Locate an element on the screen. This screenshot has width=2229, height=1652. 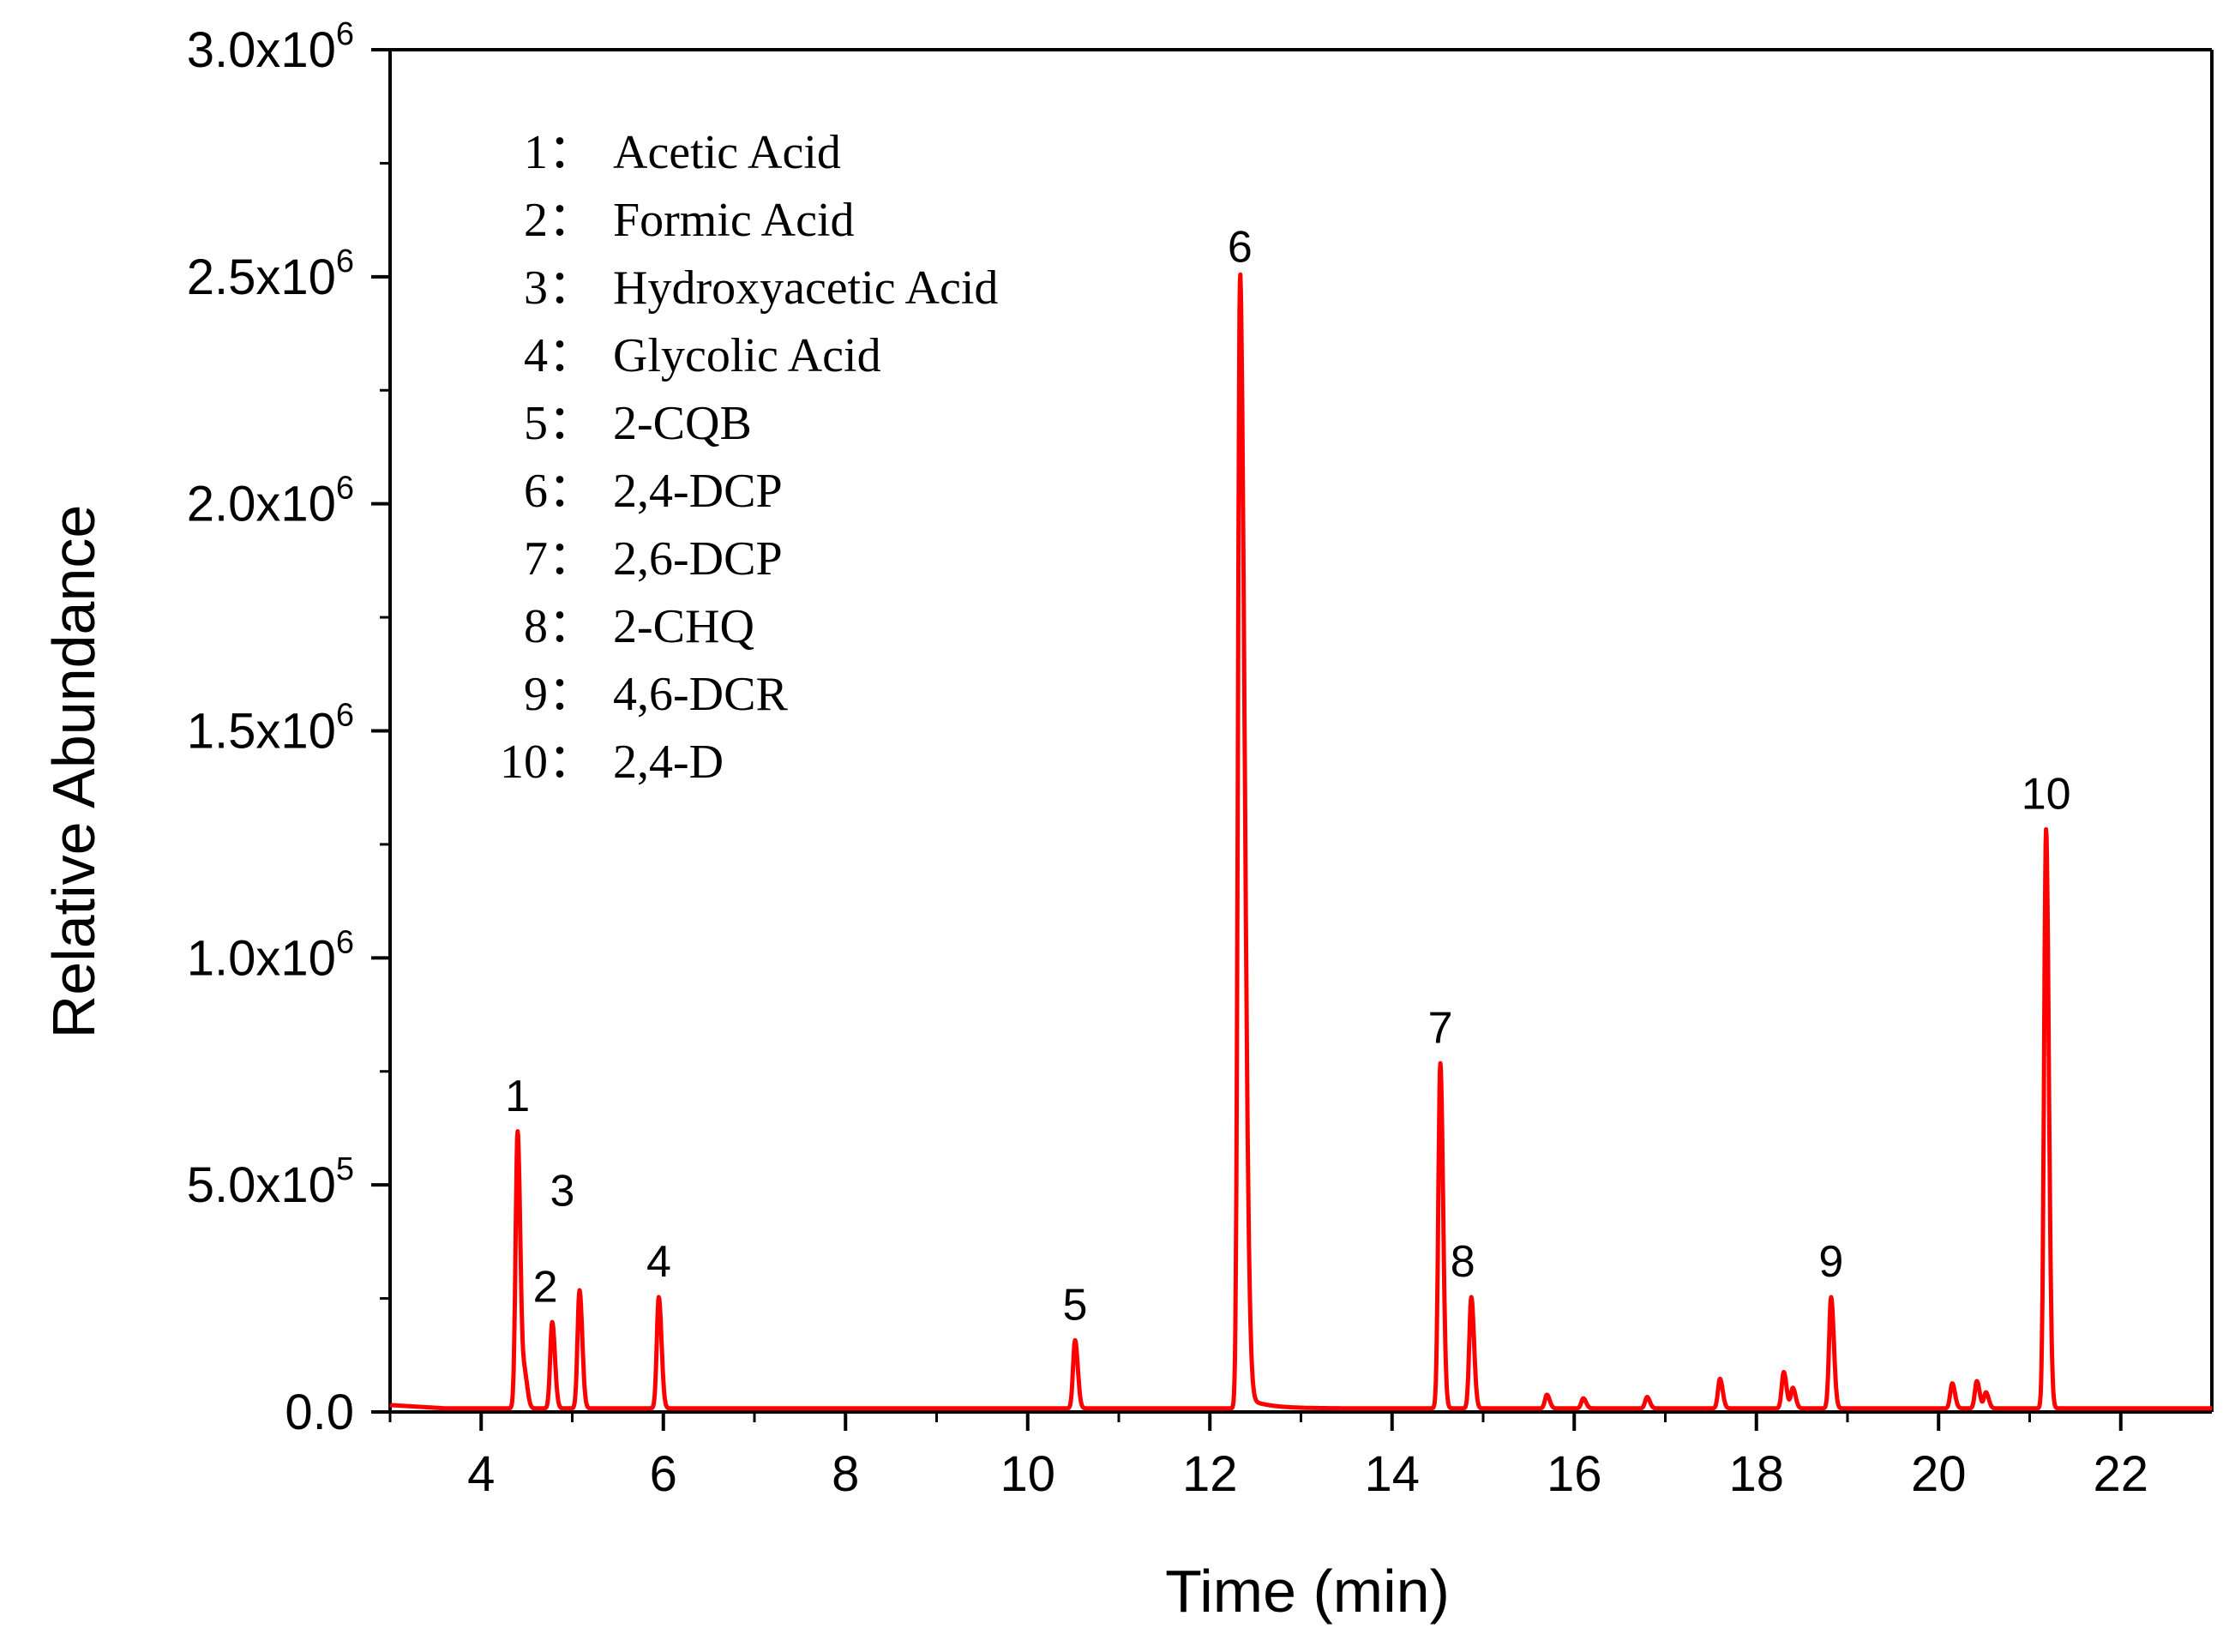
y-tick-mantissa: 3.0x10 is located at coordinates (261, 50).